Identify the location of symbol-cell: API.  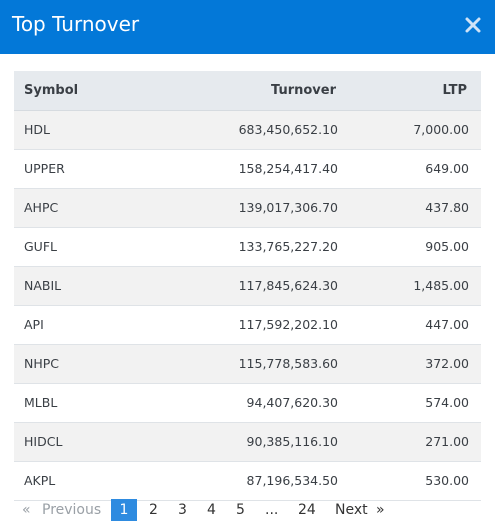
(34, 324).